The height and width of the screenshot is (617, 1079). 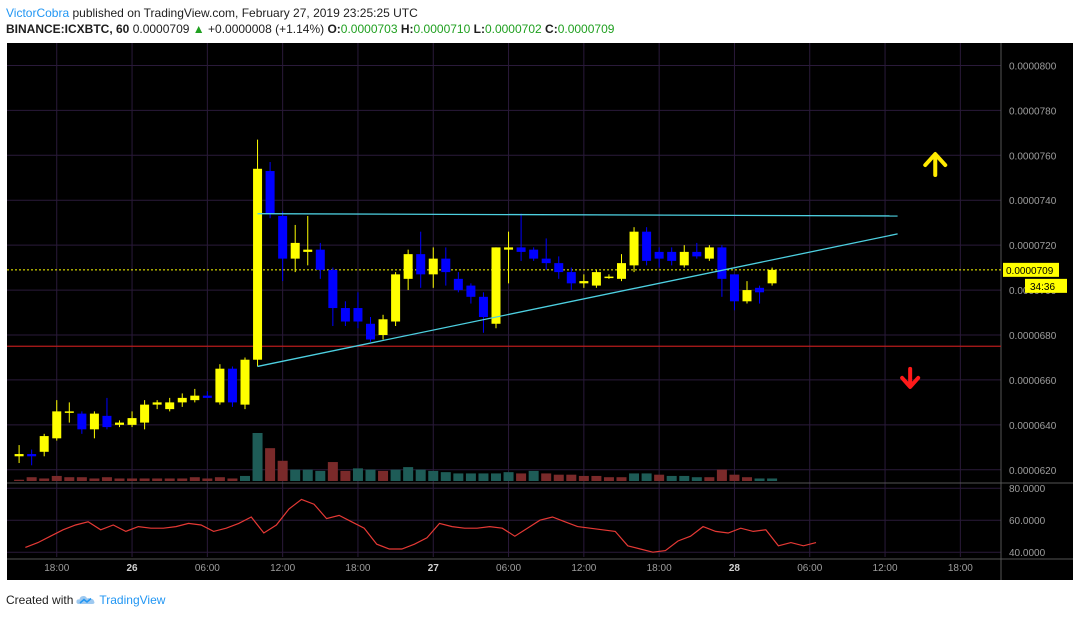 What do you see at coordinates (85, 600) in the screenshot?
I see `footer: Created with TradingView` at bounding box center [85, 600].